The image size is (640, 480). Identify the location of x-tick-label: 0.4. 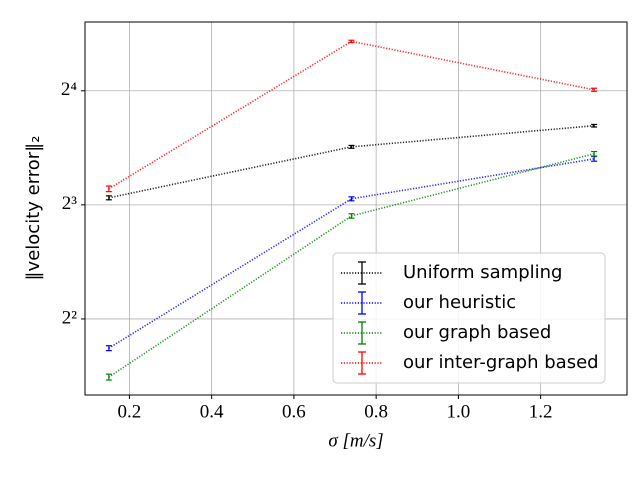
(212, 411).